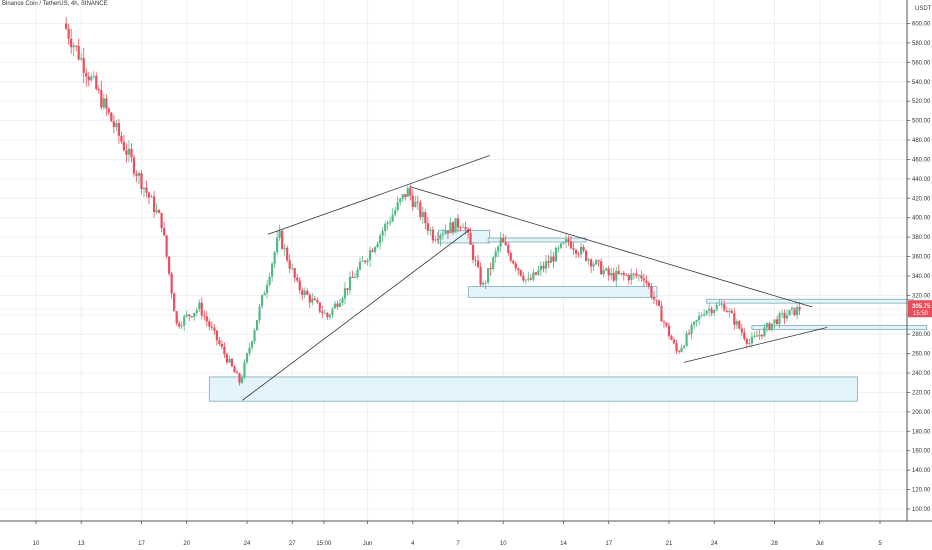 Image resolution: width=932 pixels, height=550 pixels. I want to click on zone-box, so click(810, 301).